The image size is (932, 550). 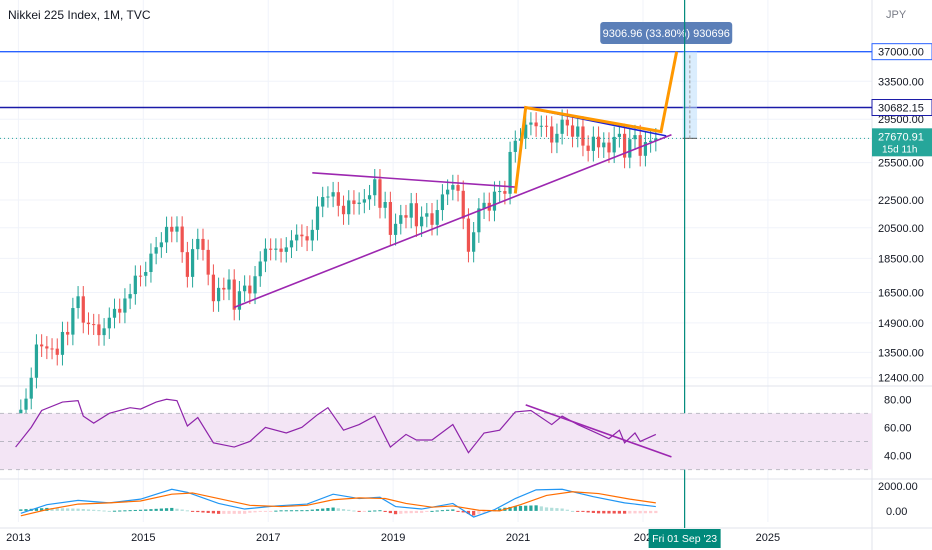 I want to click on projection-box, so click(x=690, y=95).